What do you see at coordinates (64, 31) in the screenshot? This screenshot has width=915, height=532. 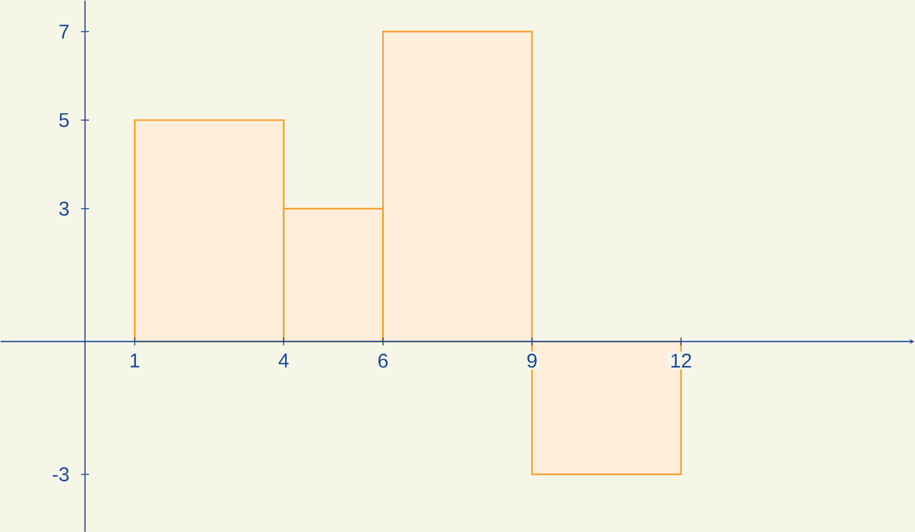 I see `y-tick-label: 7` at bounding box center [64, 31].